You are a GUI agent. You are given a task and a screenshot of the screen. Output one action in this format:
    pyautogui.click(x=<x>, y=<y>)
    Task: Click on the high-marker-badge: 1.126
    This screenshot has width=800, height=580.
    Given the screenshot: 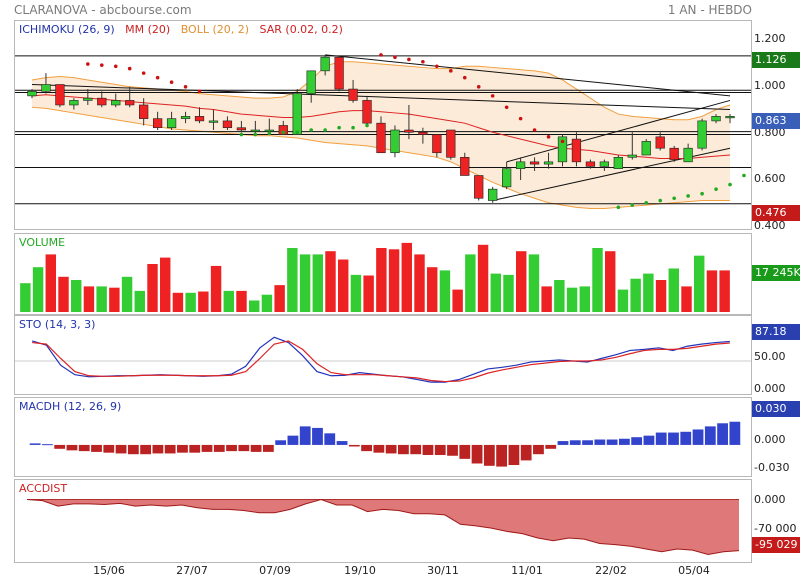 What is the action you would take?
    pyautogui.click(x=776, y=60)
    